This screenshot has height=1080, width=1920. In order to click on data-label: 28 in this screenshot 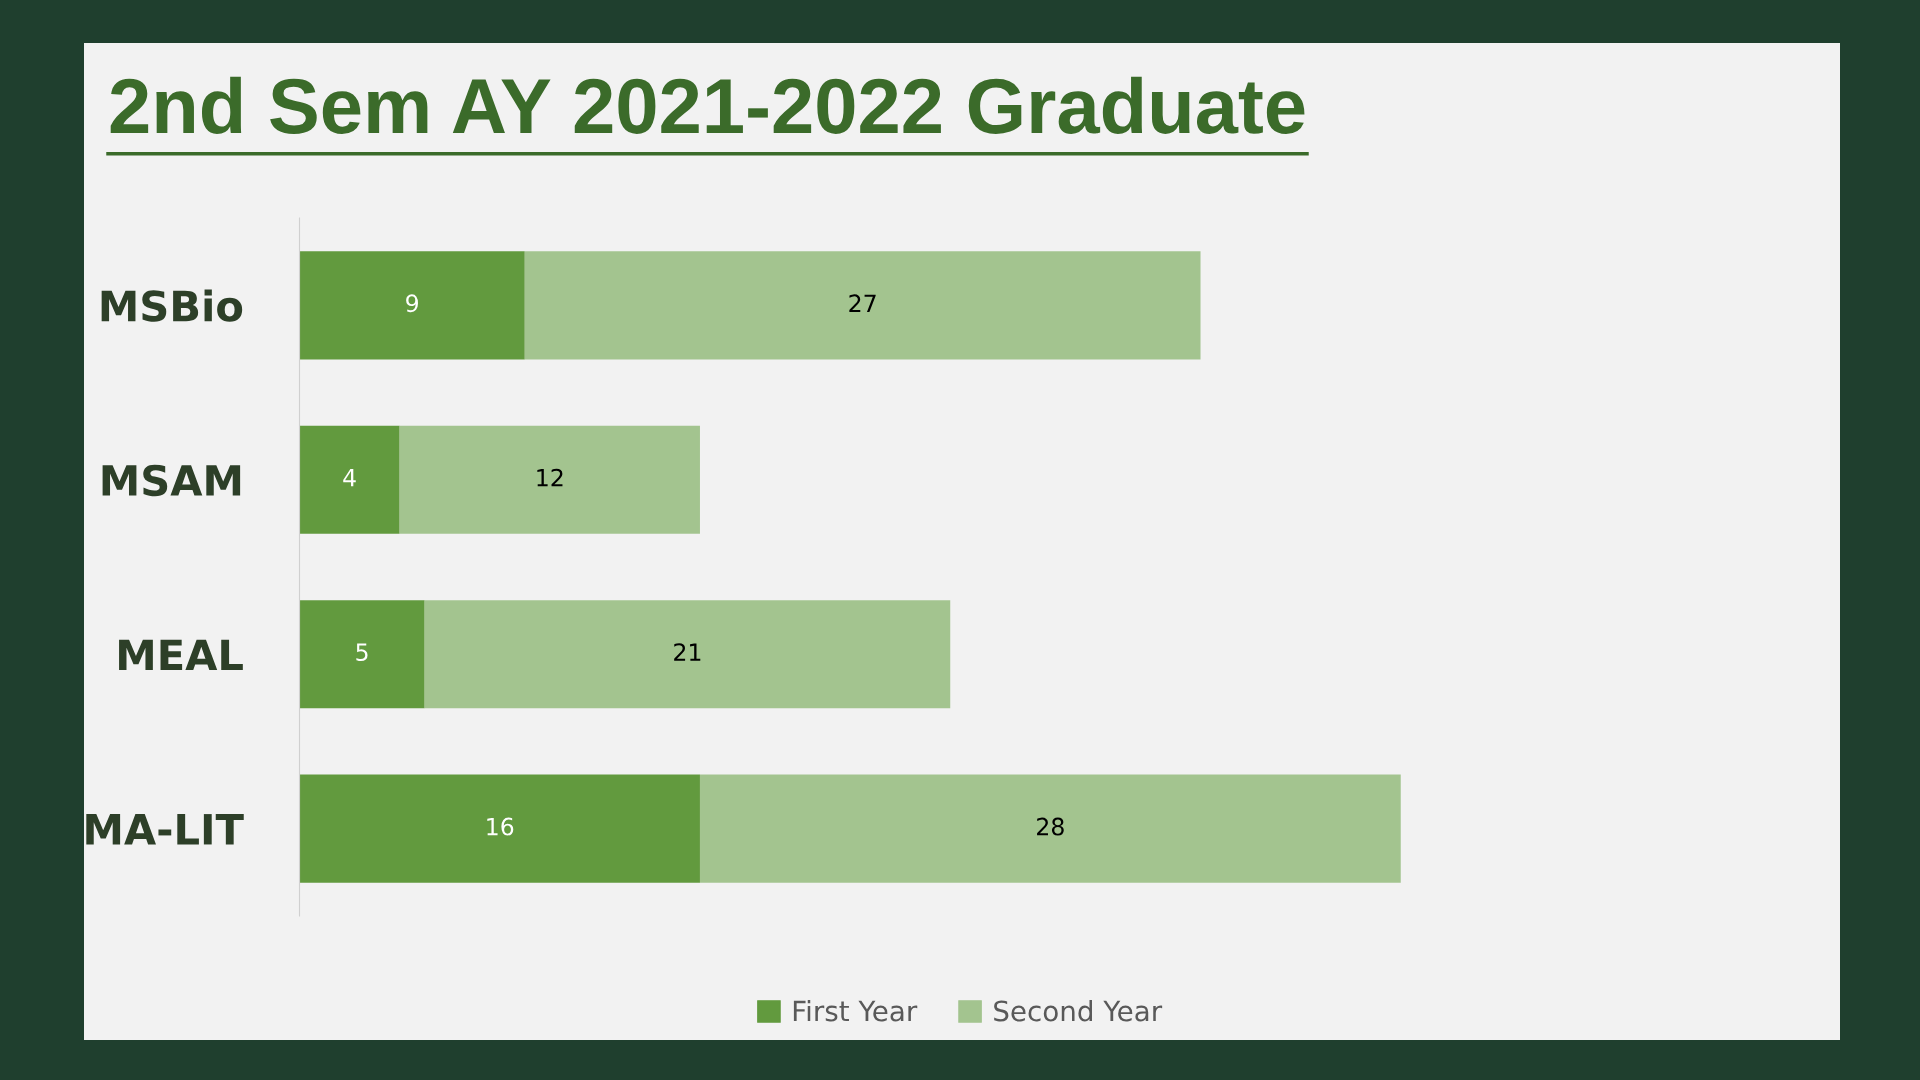, I will do `click(1050, 826)`.